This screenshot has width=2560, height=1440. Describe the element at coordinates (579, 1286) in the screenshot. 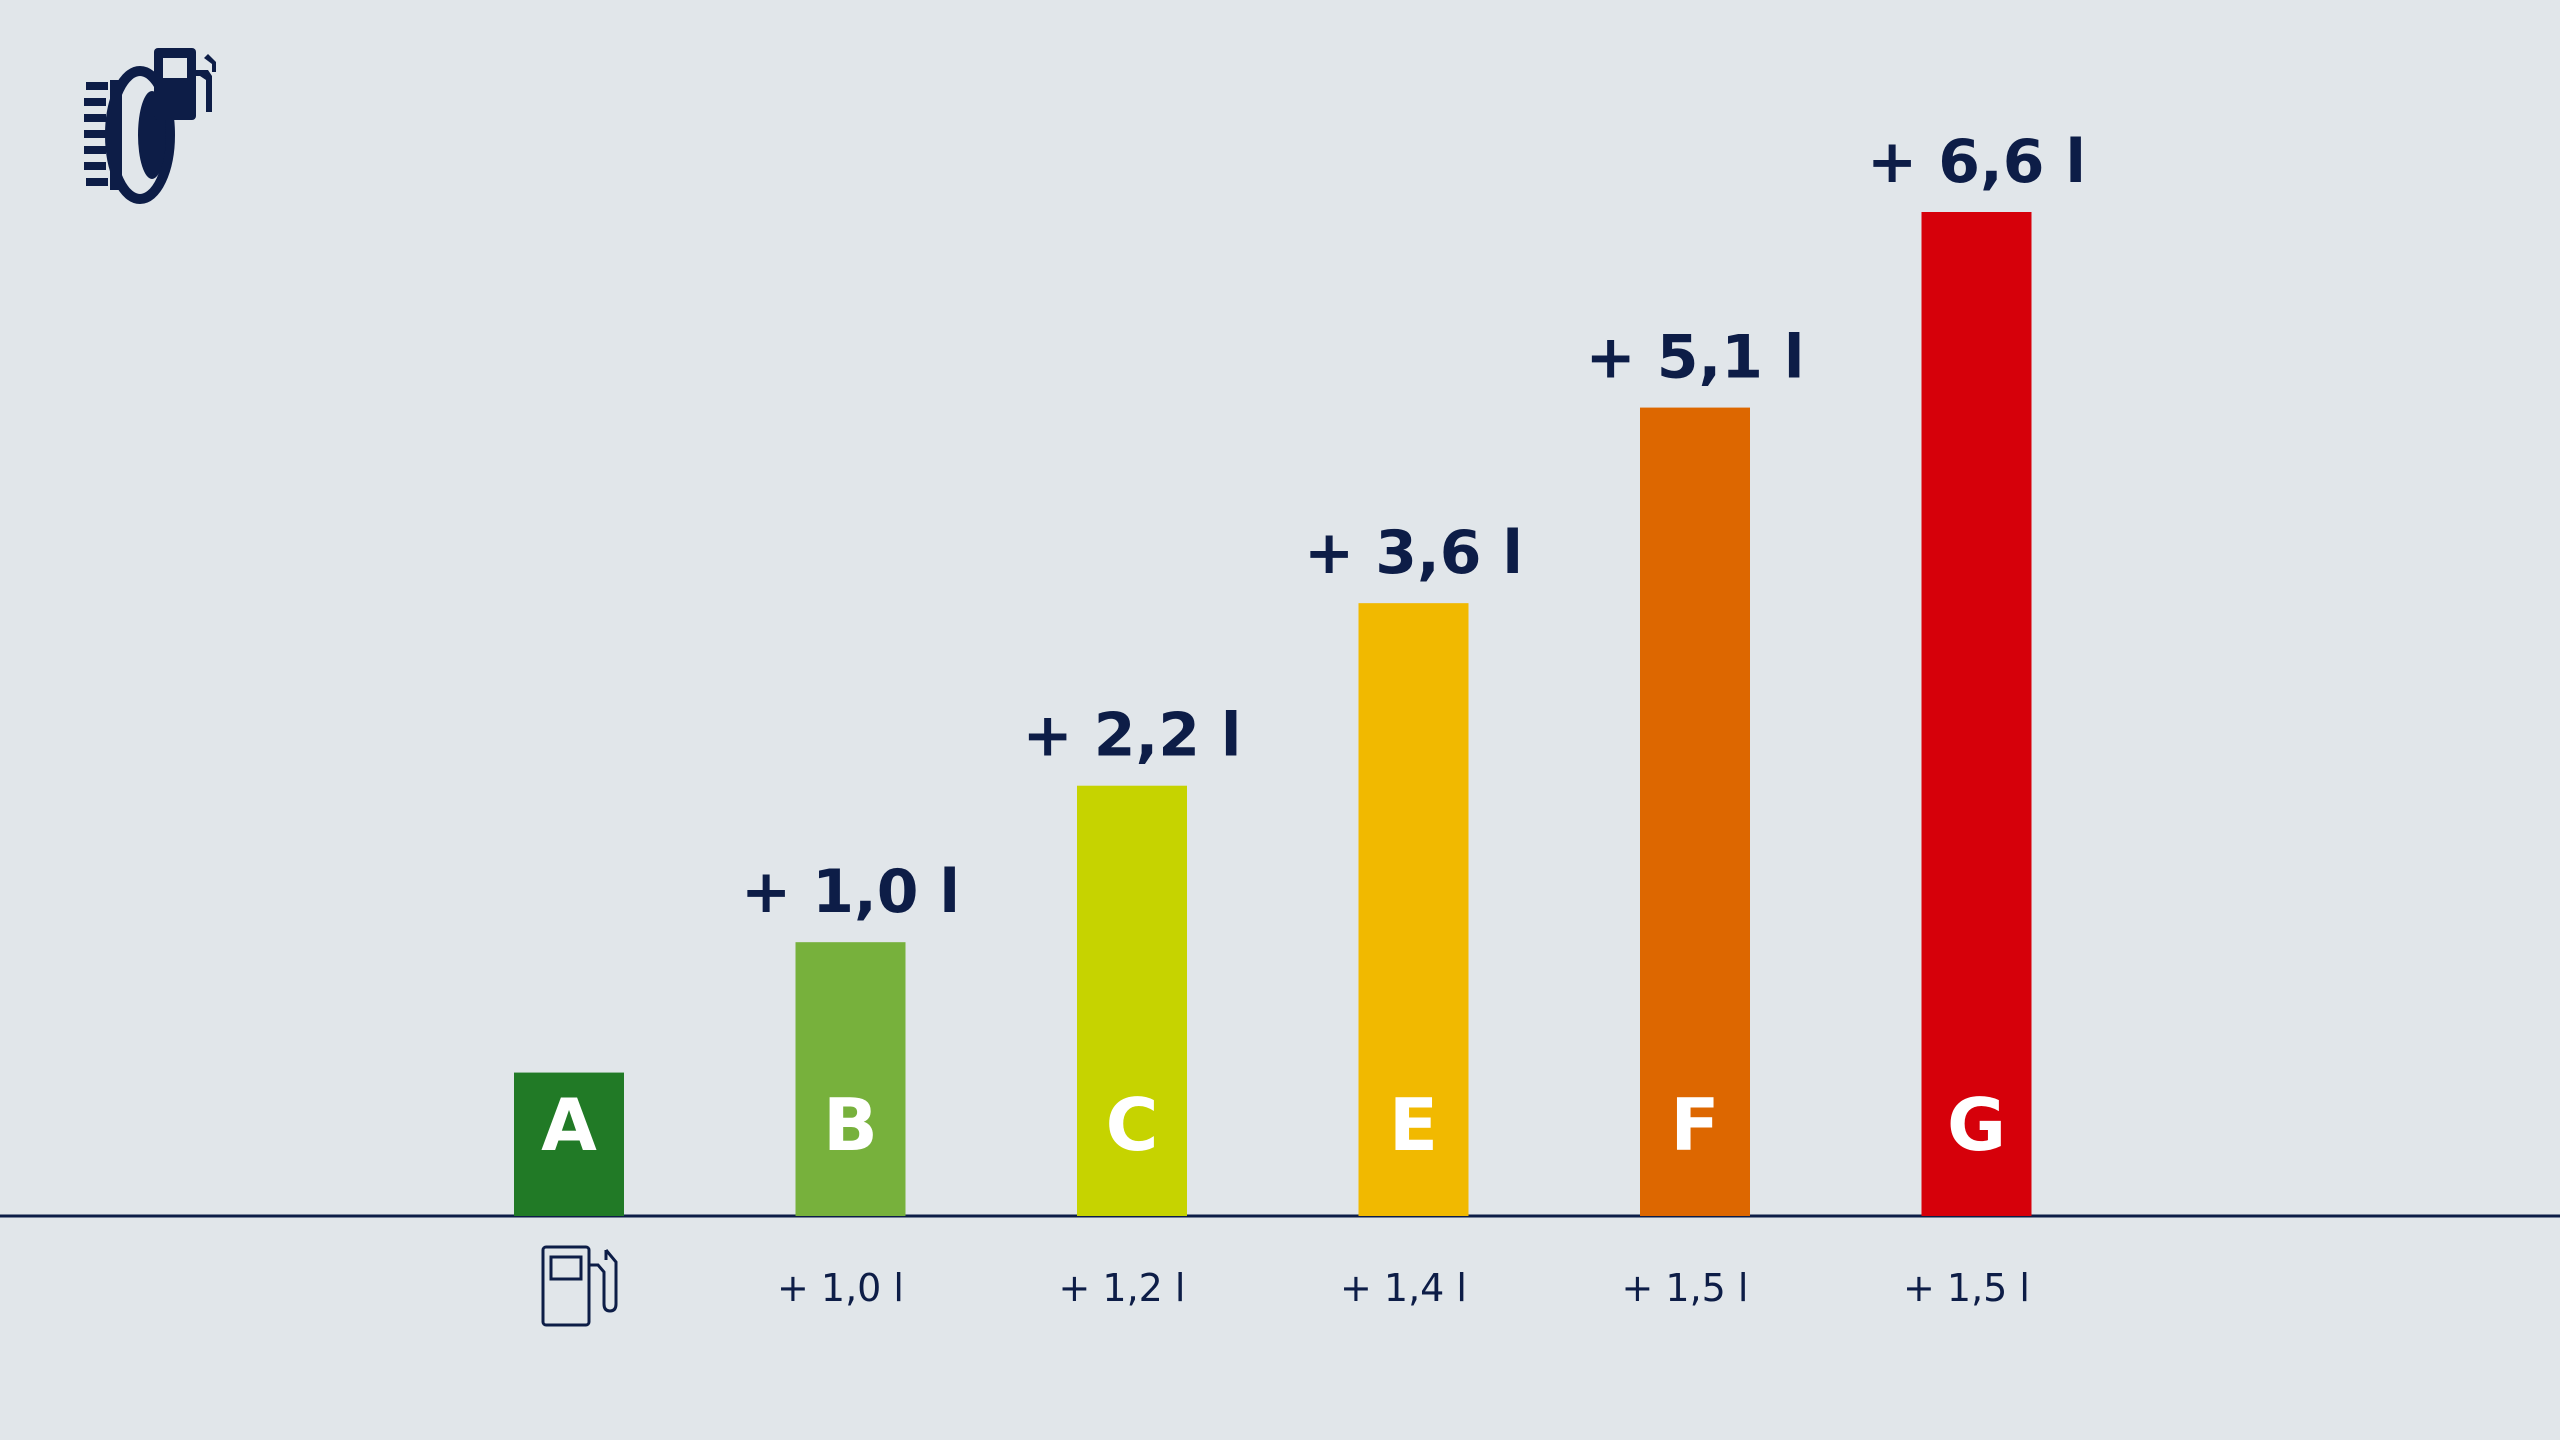

I see `fuel-pump-icon` at that location.